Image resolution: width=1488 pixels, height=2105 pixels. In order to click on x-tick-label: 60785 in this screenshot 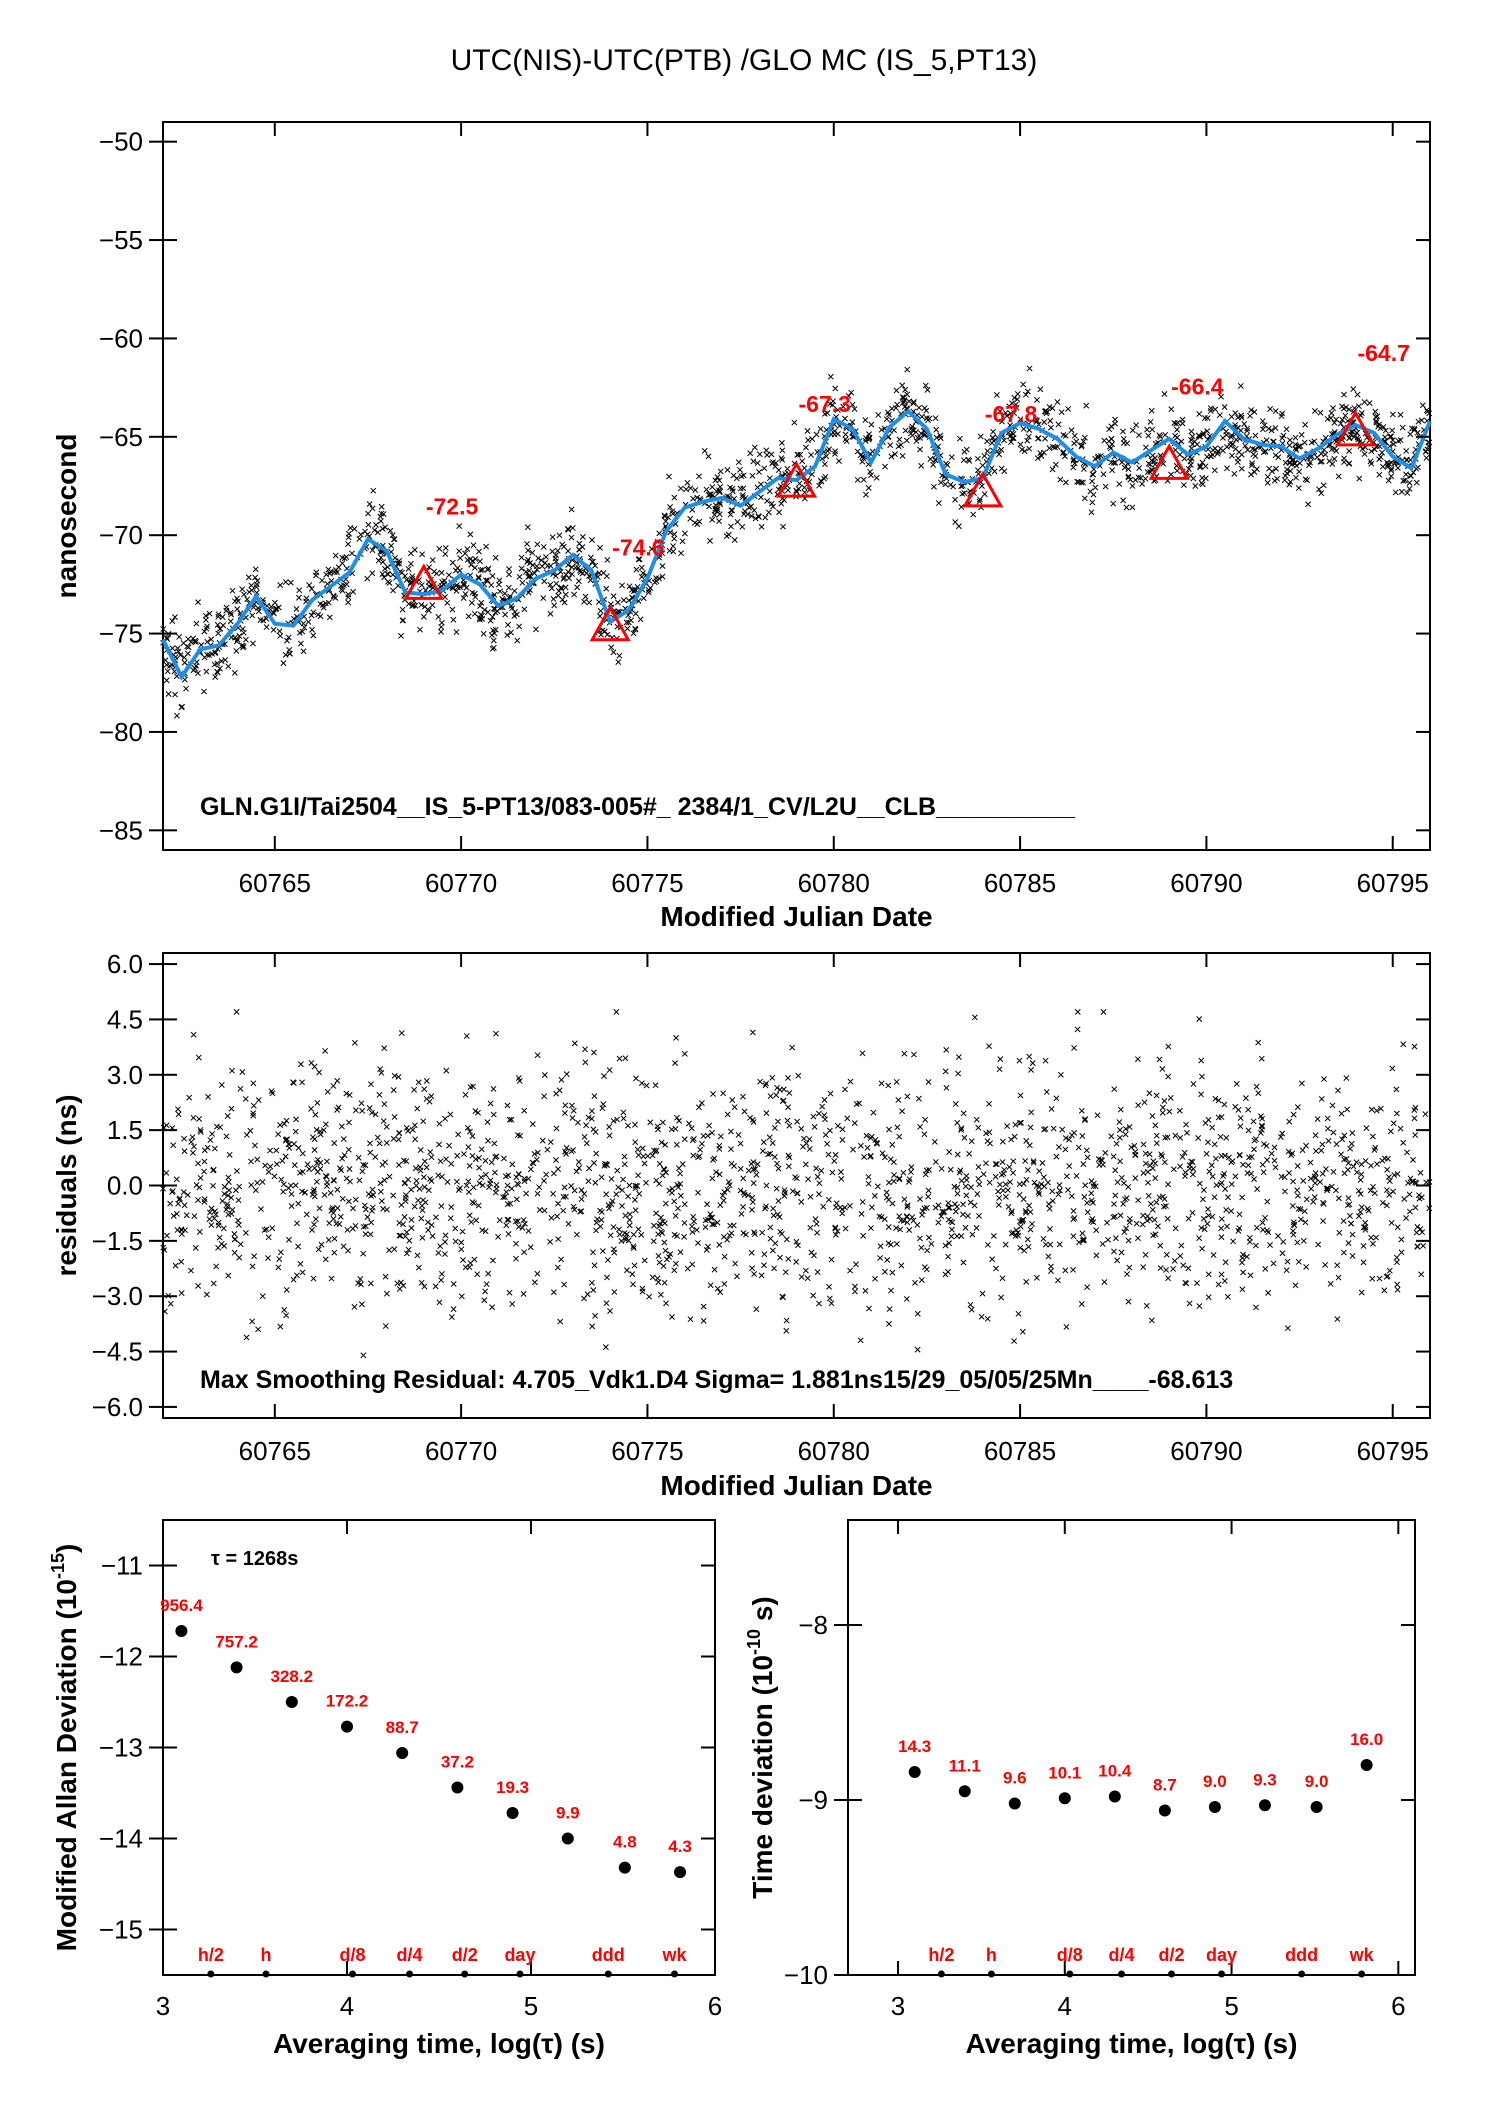, I will do `click(1020, 1451)`.